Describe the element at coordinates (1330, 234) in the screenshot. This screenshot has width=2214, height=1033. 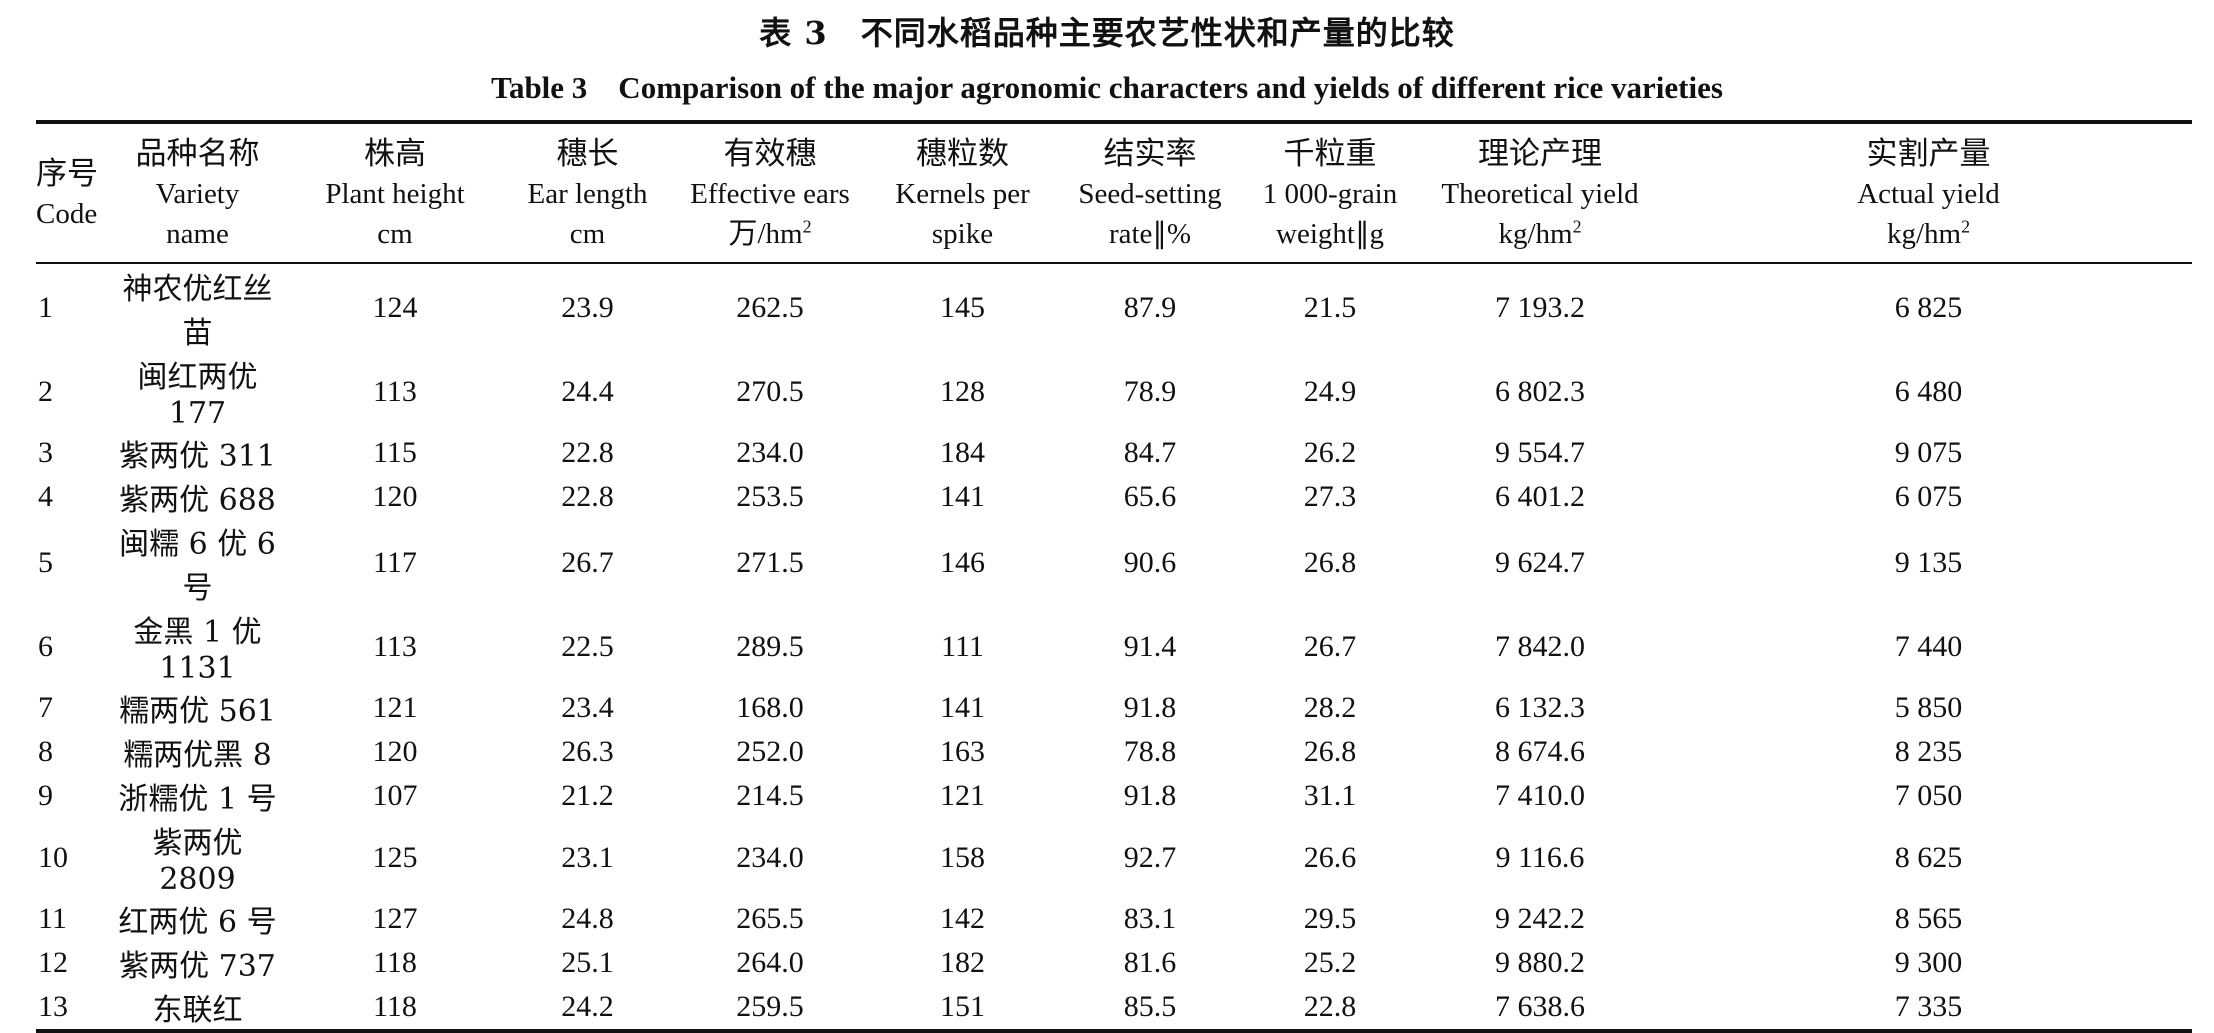
I see `column-header-english: weight∥g` at that location.